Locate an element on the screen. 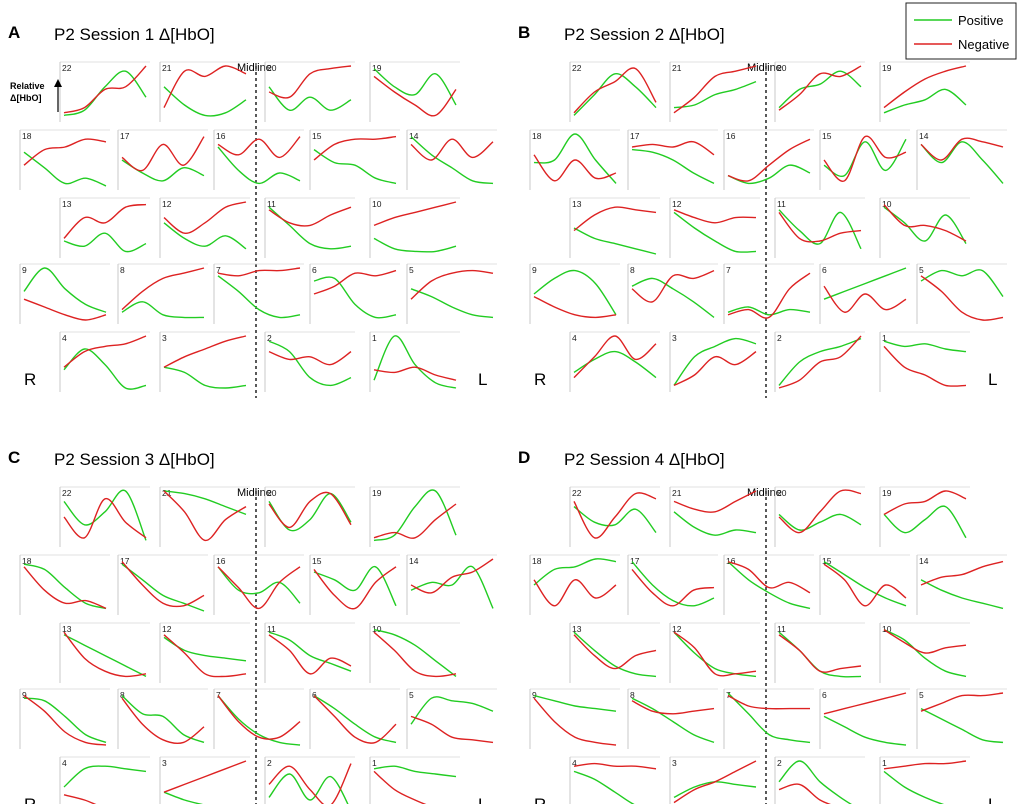  channel-number: 7 is located at coordinates (728, 270).